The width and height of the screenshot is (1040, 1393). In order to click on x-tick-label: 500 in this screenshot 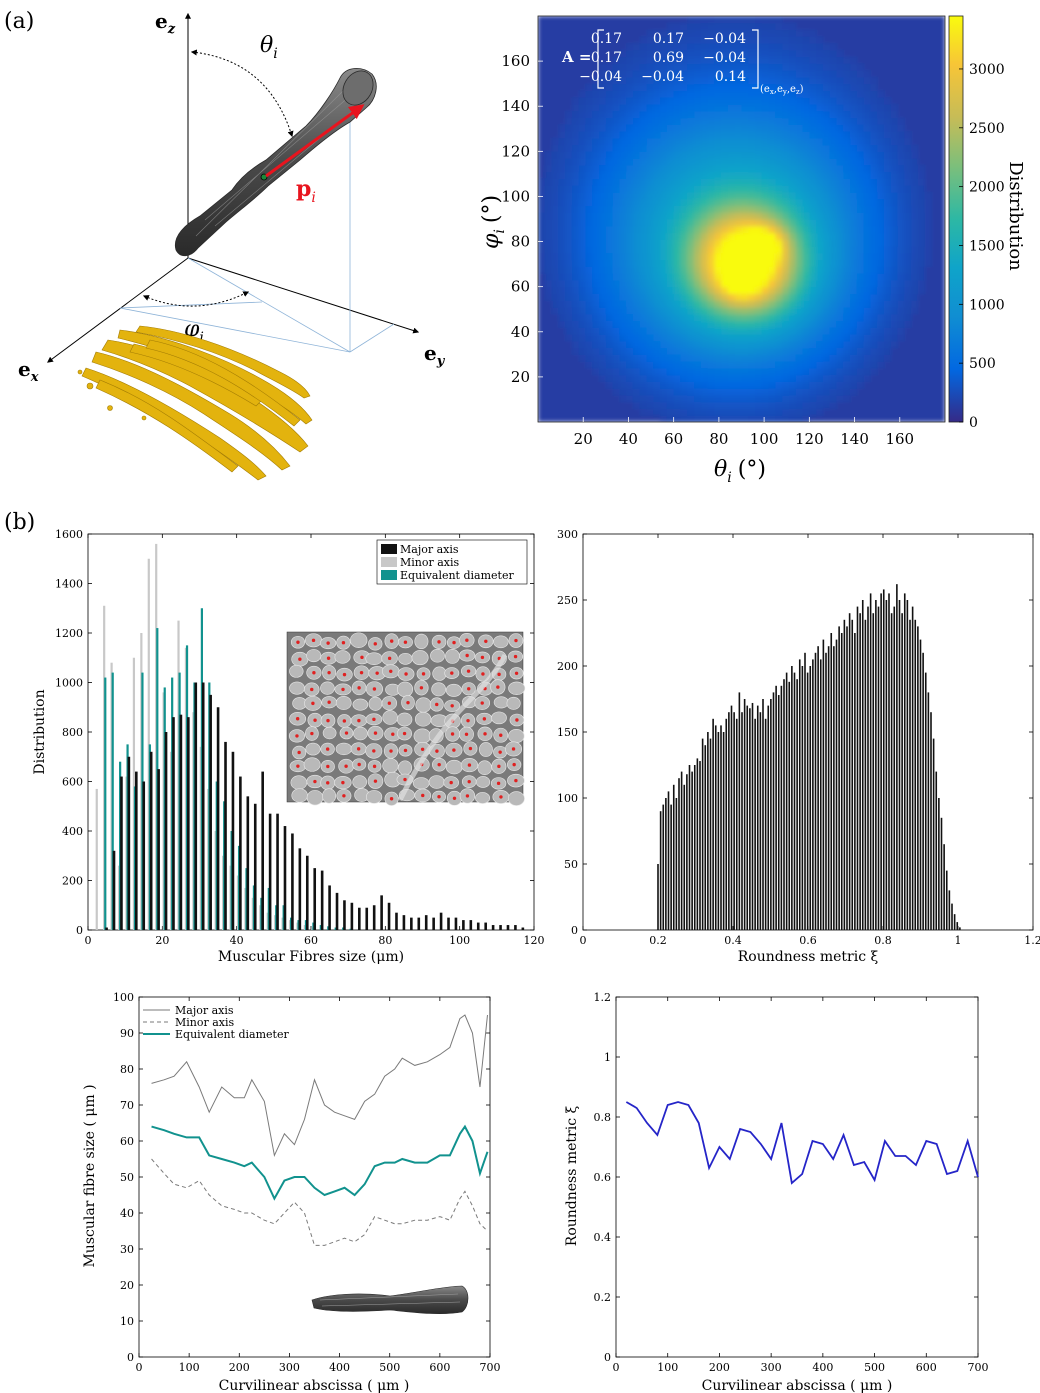, I will do `click(874, 1367)`.